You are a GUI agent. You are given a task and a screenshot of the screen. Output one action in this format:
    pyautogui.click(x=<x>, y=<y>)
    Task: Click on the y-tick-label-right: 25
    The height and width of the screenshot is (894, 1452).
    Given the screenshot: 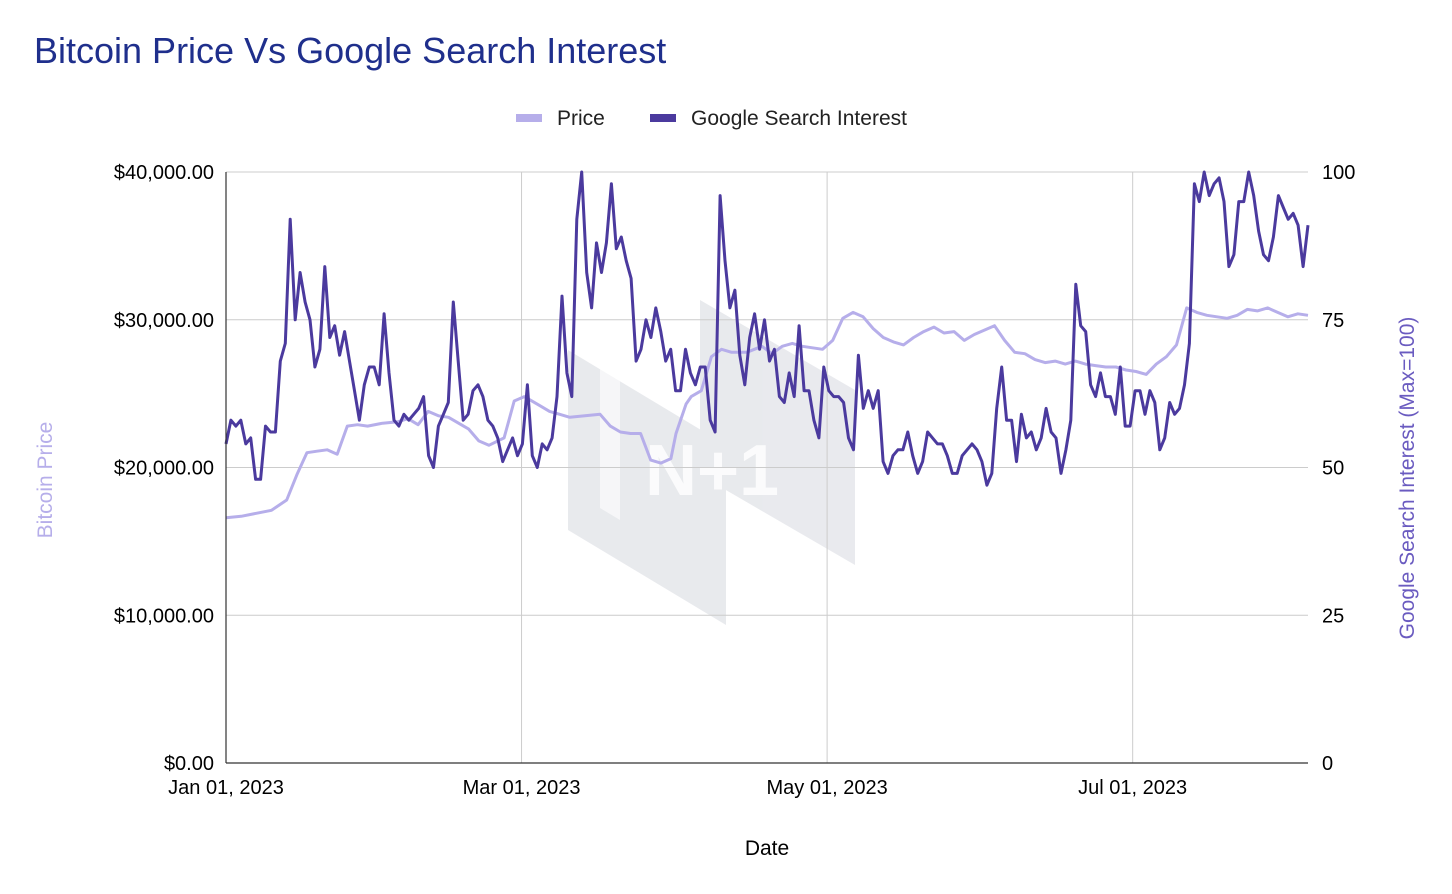 What is the action you would take?
    pyautogui.click(x=1333, y=616)
    